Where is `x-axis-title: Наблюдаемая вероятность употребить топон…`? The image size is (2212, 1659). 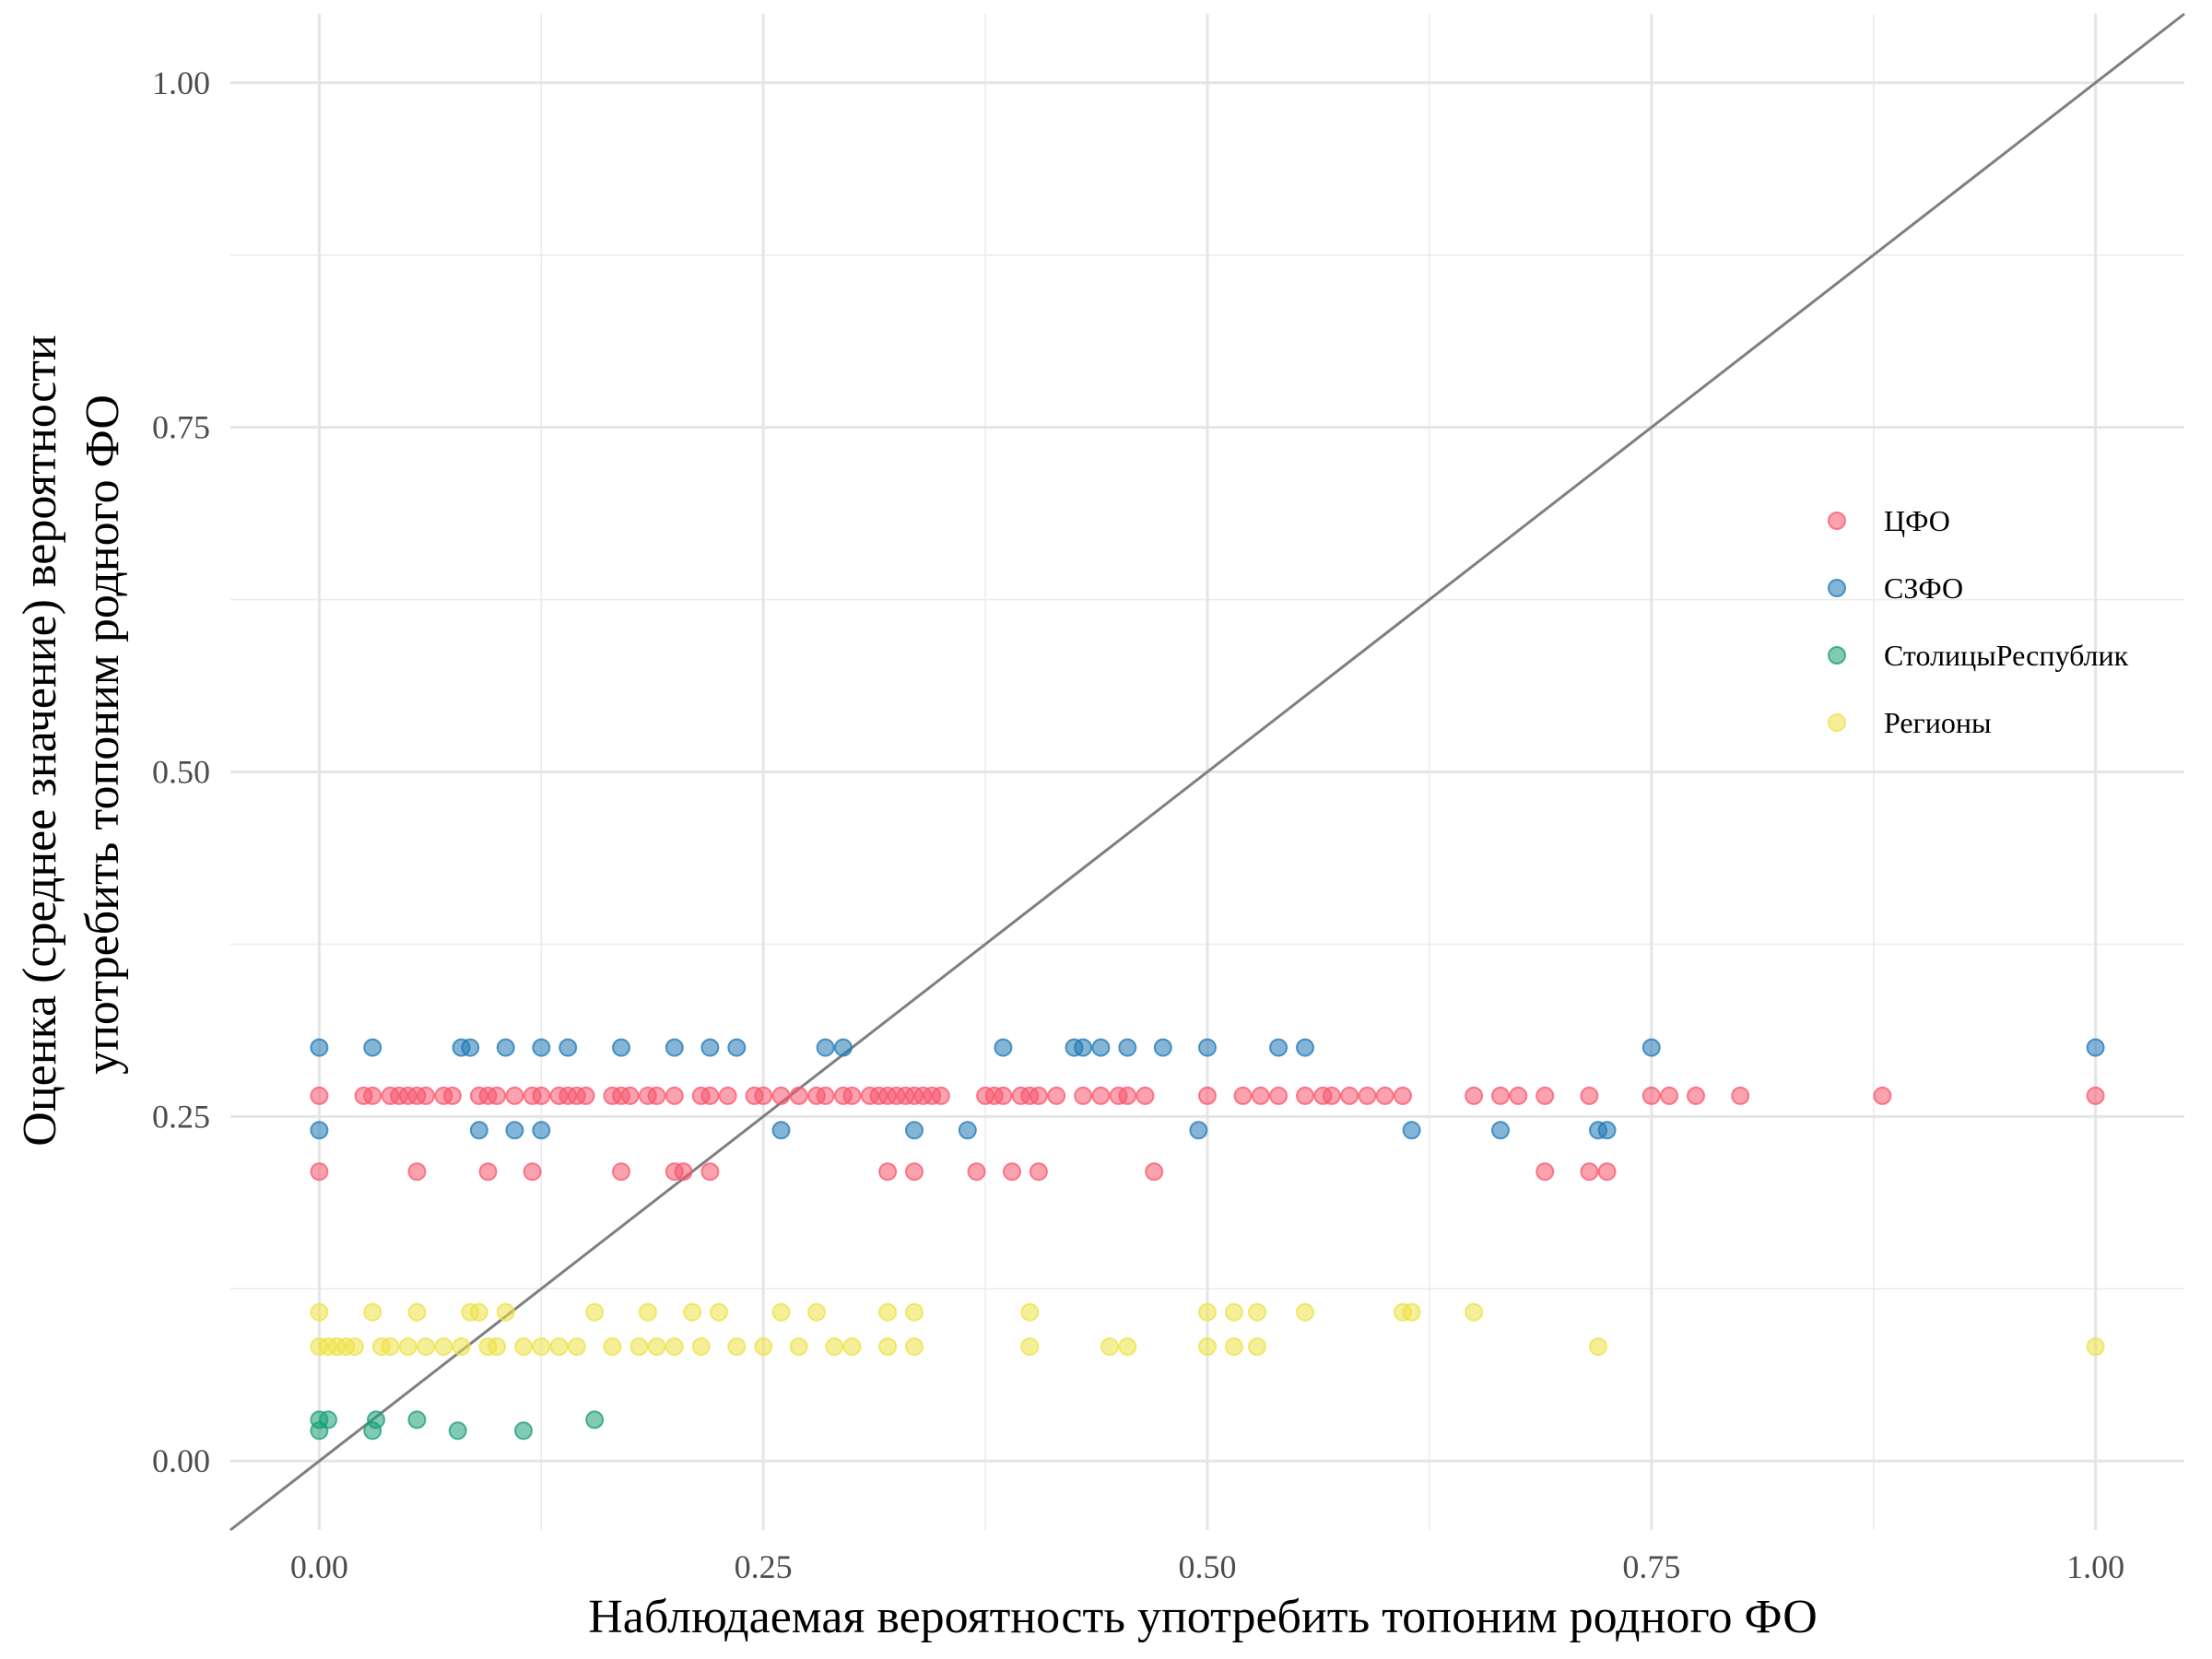
x-axis-title: Наблюдаемая вероятность употребить топон… is located at coordinates (1203, 1617).